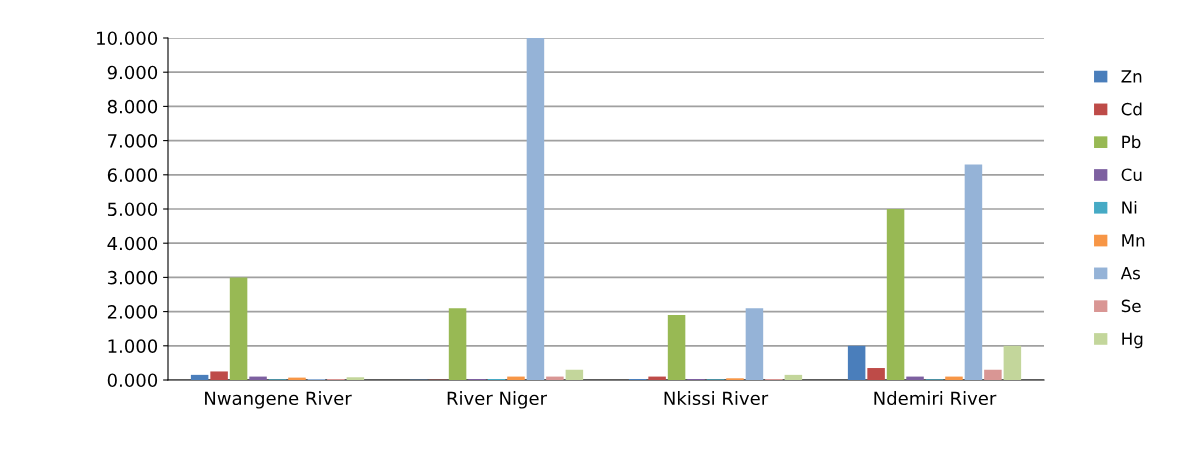  I want to click on x-tick-label: Nkissi River, so click(716, 398).